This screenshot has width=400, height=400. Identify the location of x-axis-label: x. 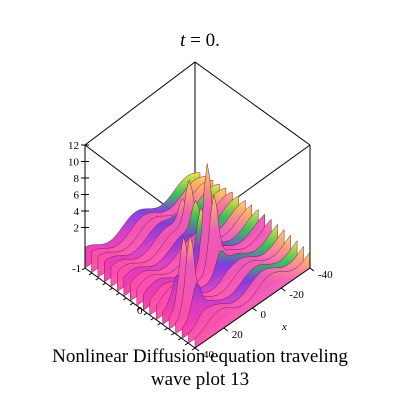
(284, 327).